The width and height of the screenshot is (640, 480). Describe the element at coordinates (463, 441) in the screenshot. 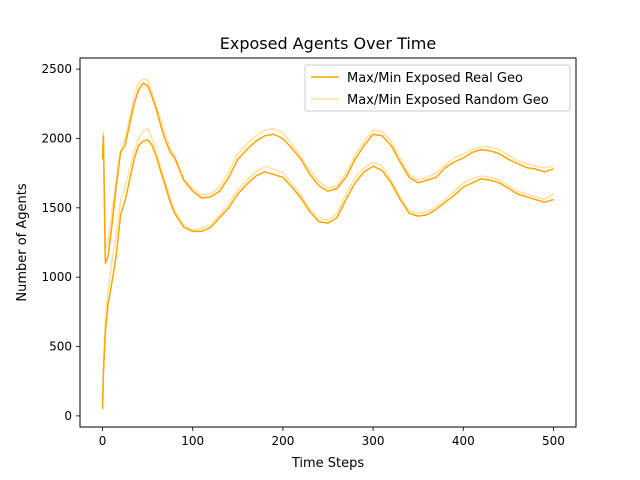

I see `x-tick-label: 400` at that location.